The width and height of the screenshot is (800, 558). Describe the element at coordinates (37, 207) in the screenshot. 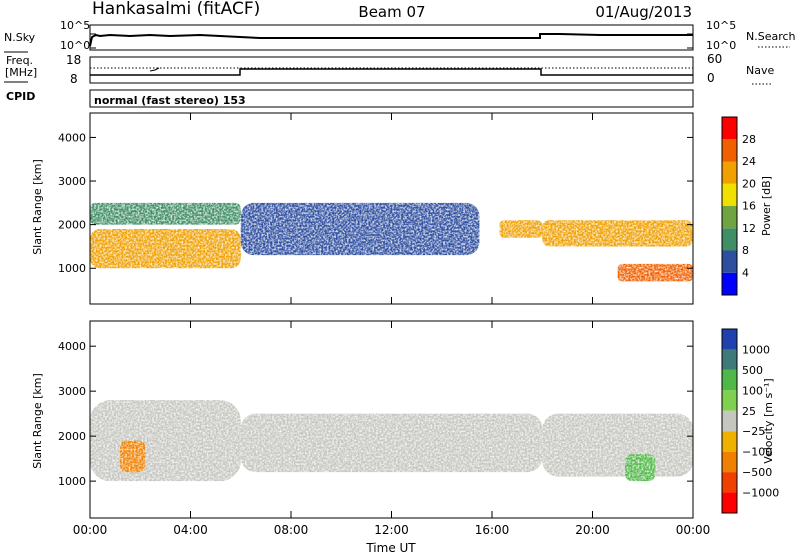

I see `power-y-axis-title: Slant Range [km]` at that location.